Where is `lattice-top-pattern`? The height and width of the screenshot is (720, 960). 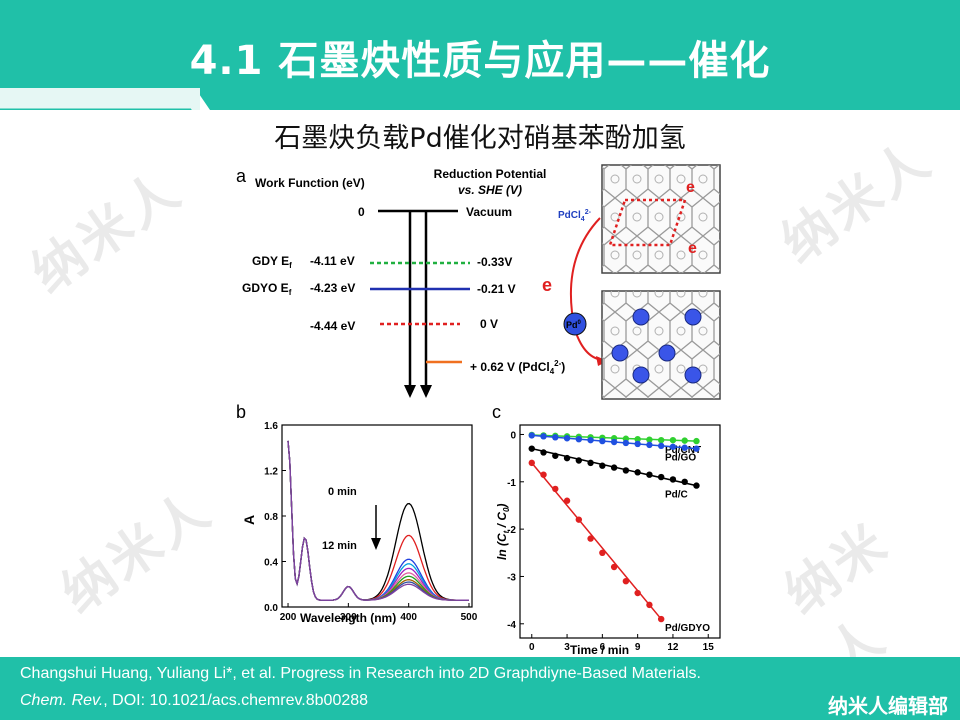 lattice-top-pattern is located at coordinates (661, 219).